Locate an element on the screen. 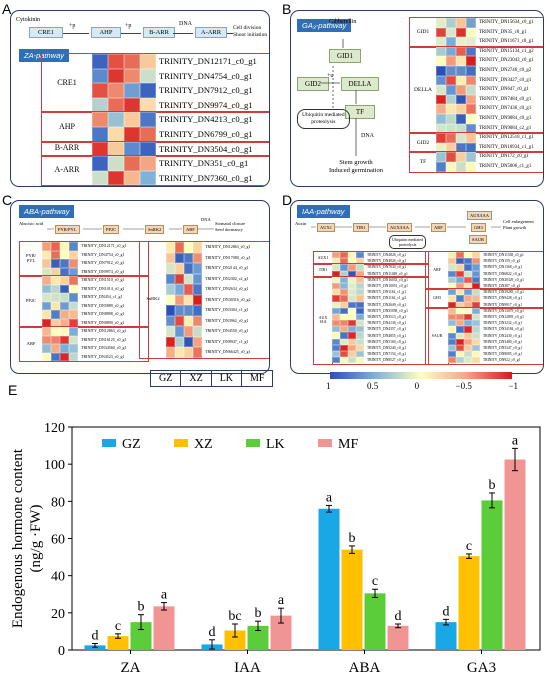 The width and height of the screenshot is (550, 673). gene-id: TRINITY_DN10051_c0_g1 is located at coordinates (387, 285).